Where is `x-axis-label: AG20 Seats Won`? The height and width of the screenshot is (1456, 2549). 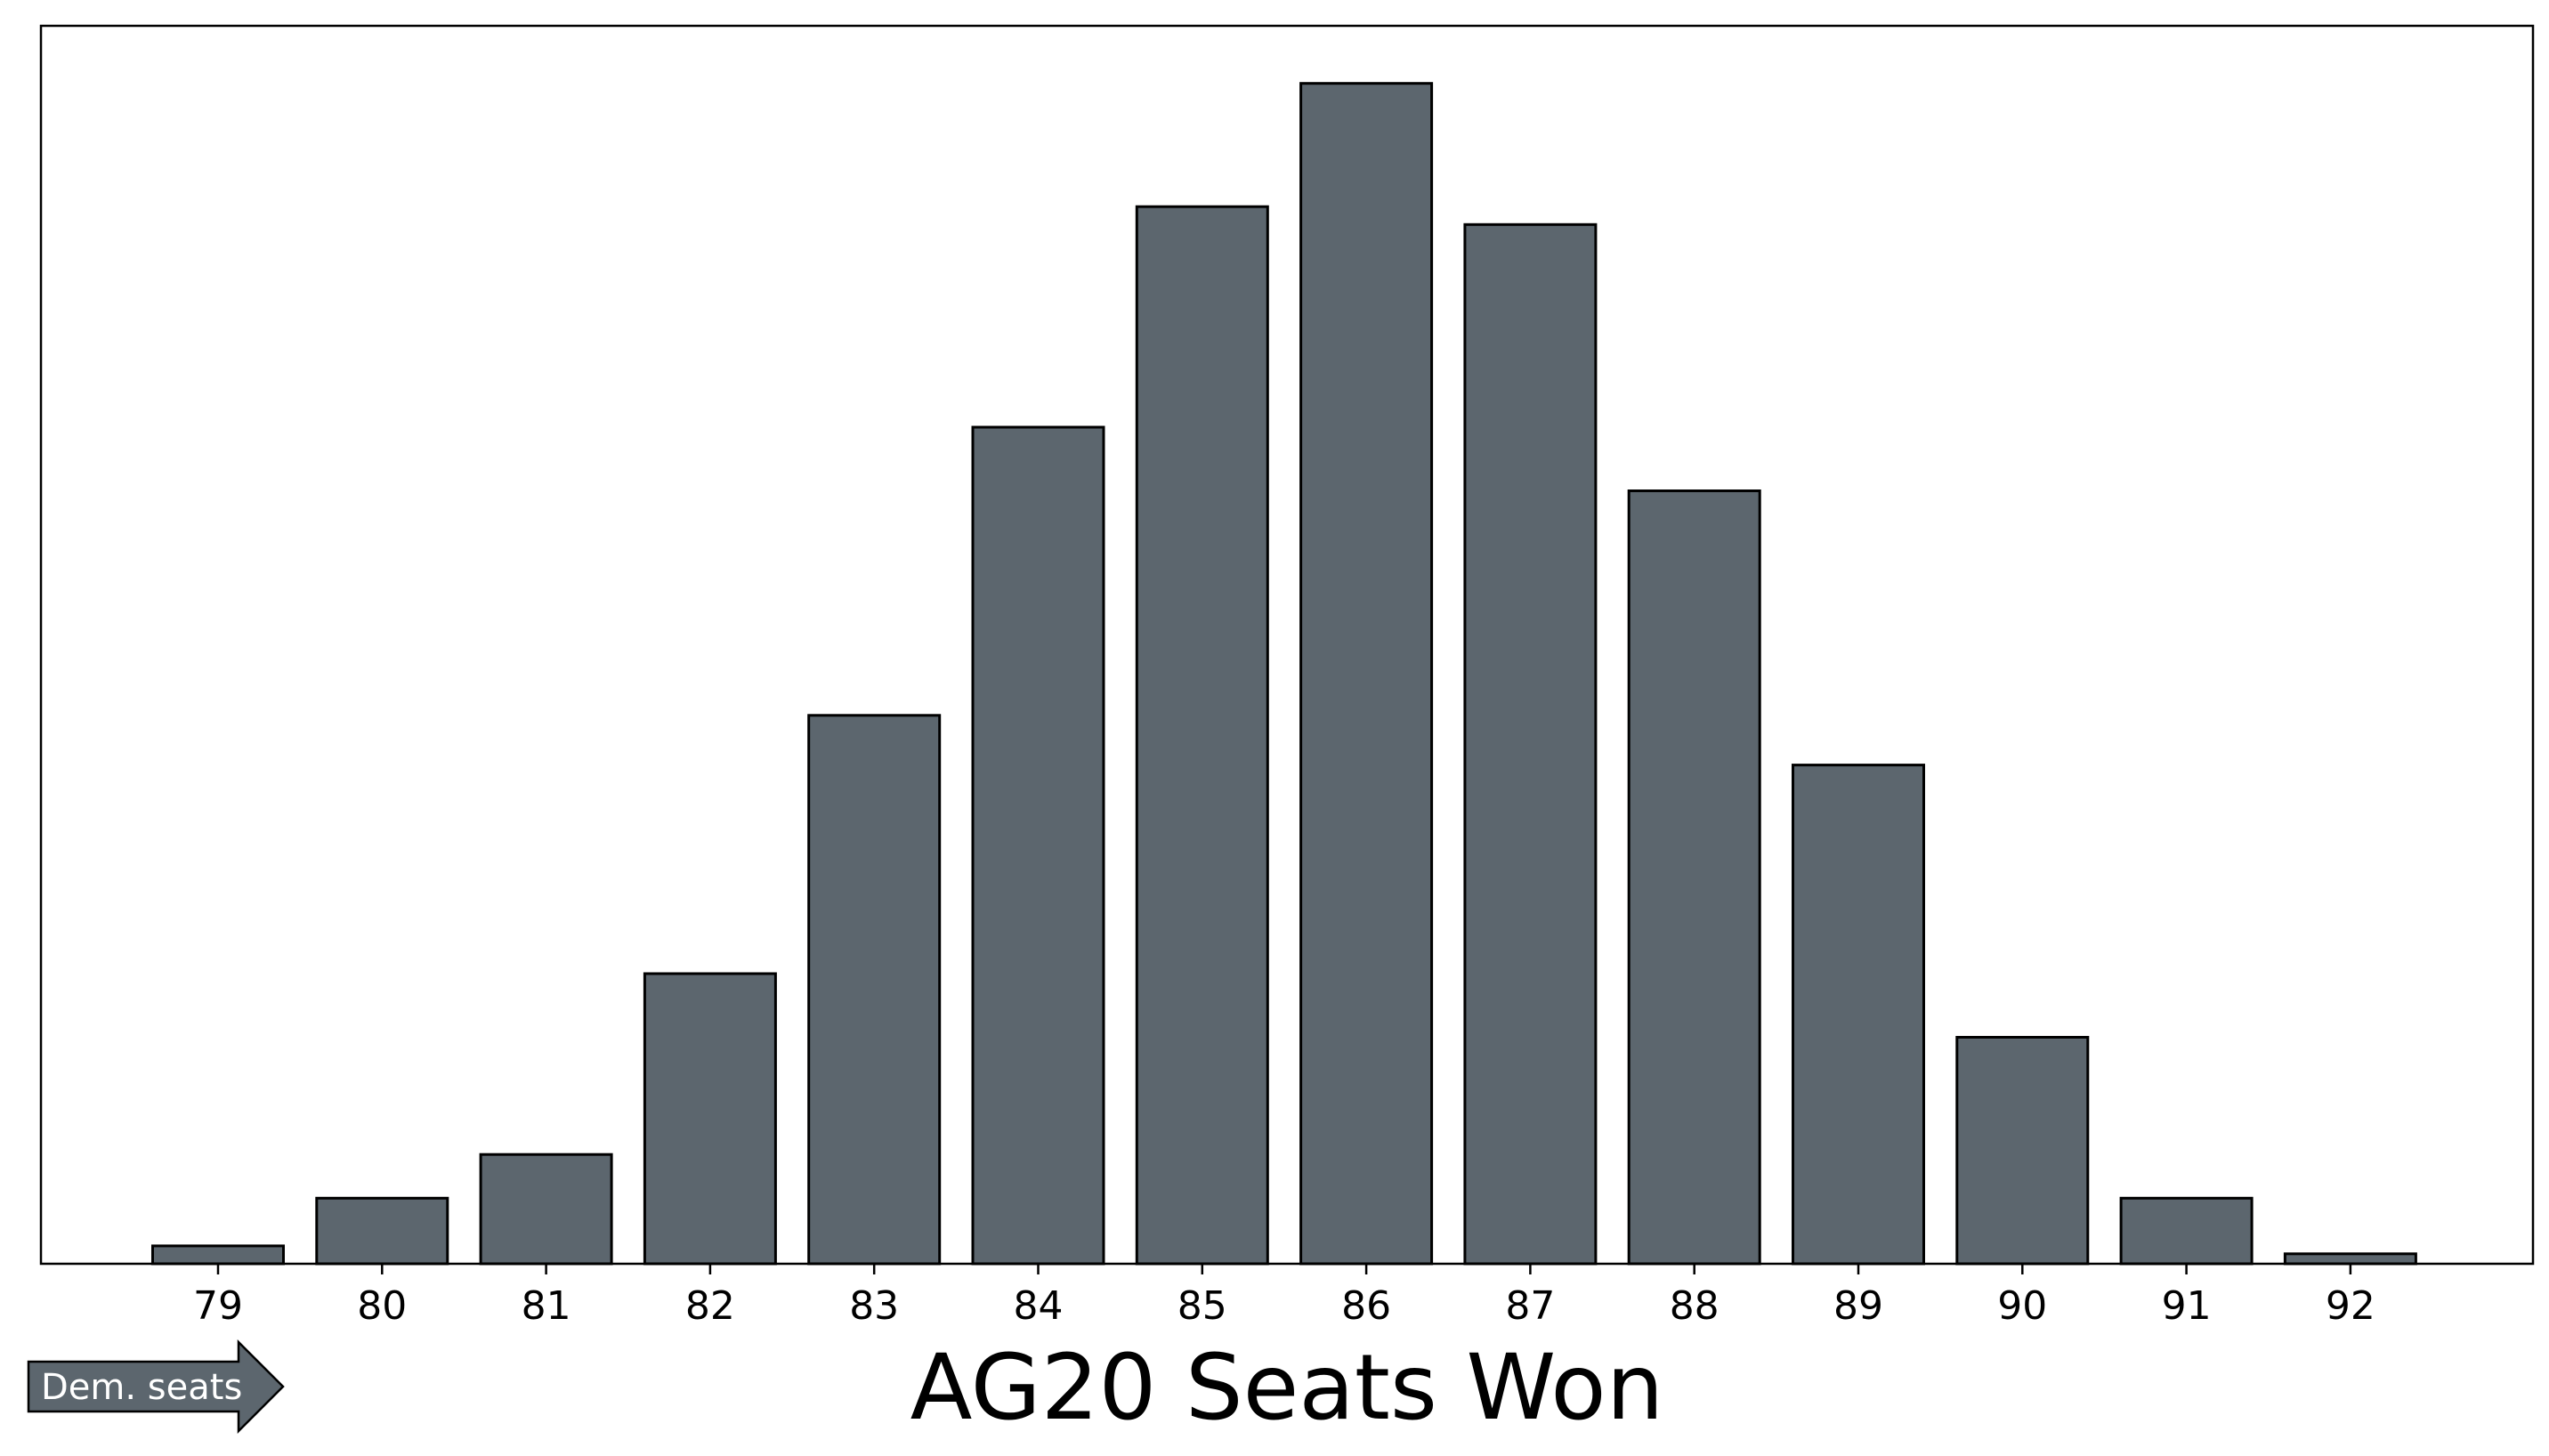 x-axis-label: AG20 Seats Won is located at coordinates (1287, 1388).